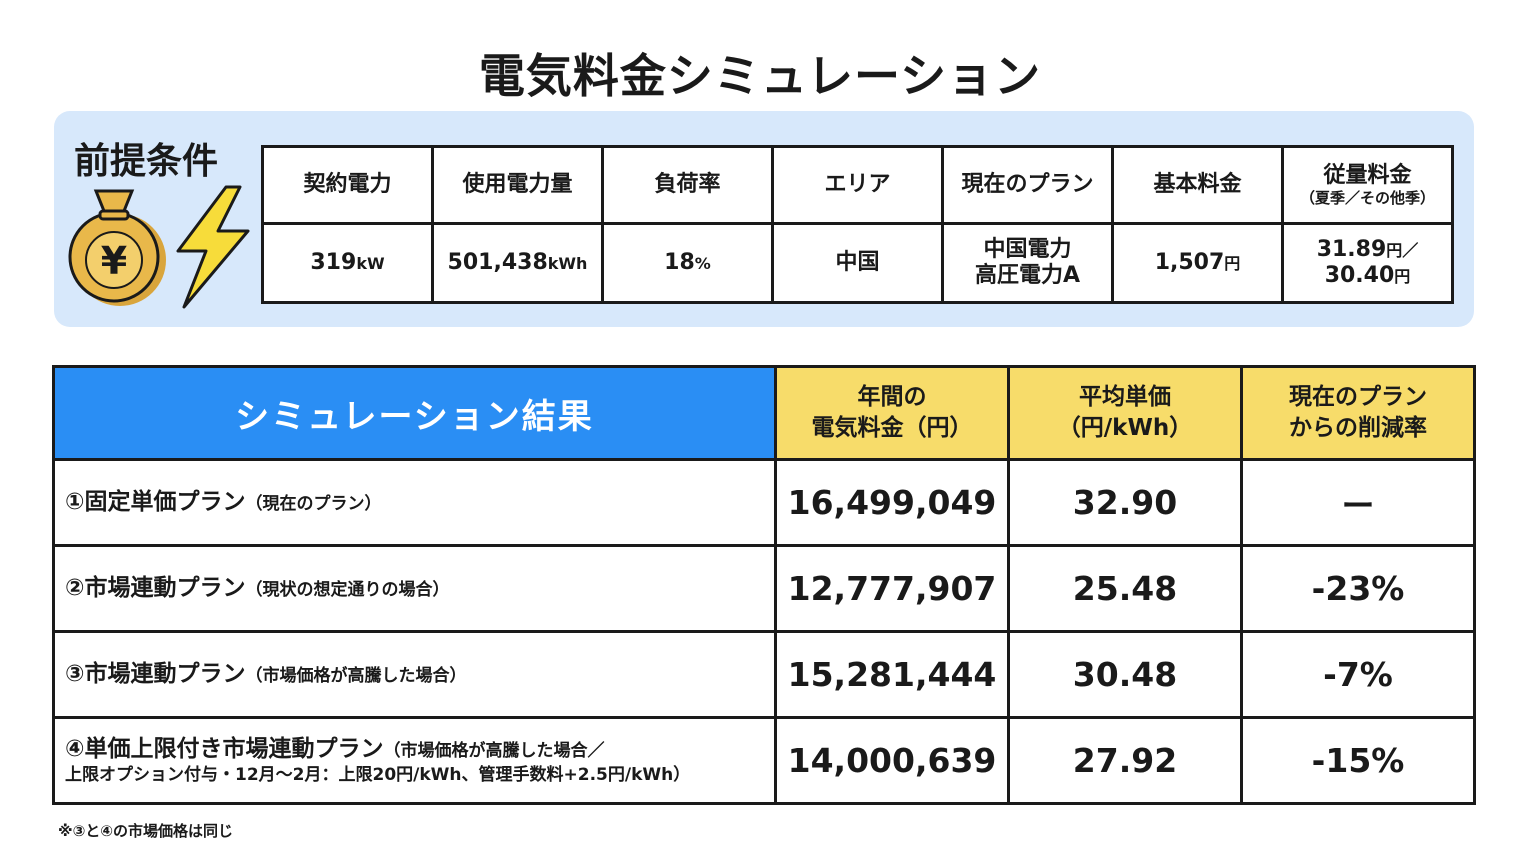 Image resolution: width=1520 pixels, height=856 pixels. I want to click on money-bag-yen-icon: ¥, so click(117, 247).